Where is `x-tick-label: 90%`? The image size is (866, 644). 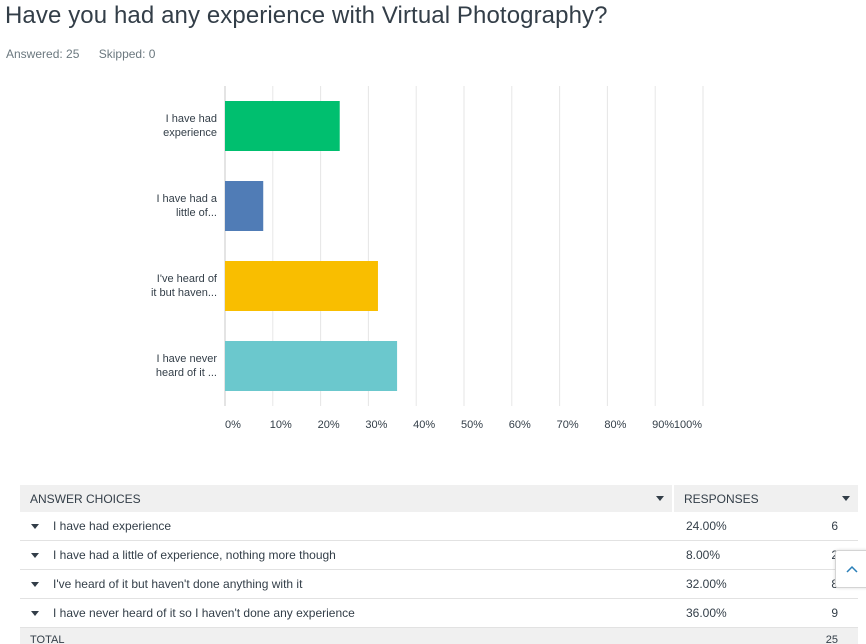 x-tick-label: 90% is located at coordinates (663, 425).